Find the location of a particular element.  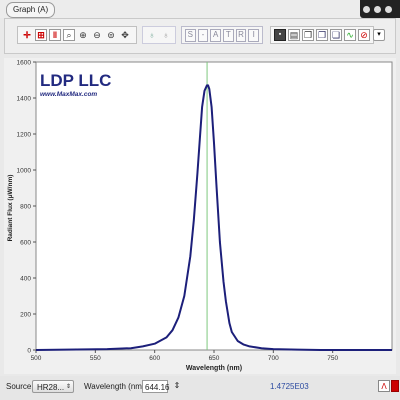

file-tool-group: ▪ ▤ ❐ ❐ ❏ ∿ ⊘ is located at coordinates (322, 35).